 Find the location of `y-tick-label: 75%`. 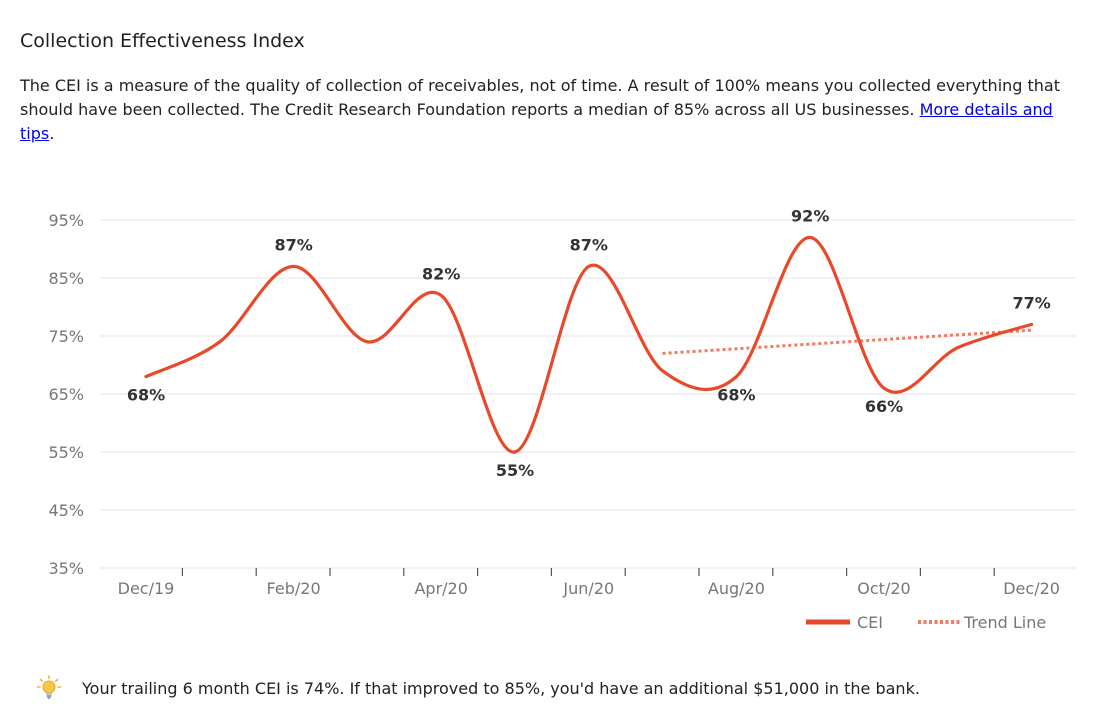

y-tick-label: 75% is located at coordinates (66, 336).